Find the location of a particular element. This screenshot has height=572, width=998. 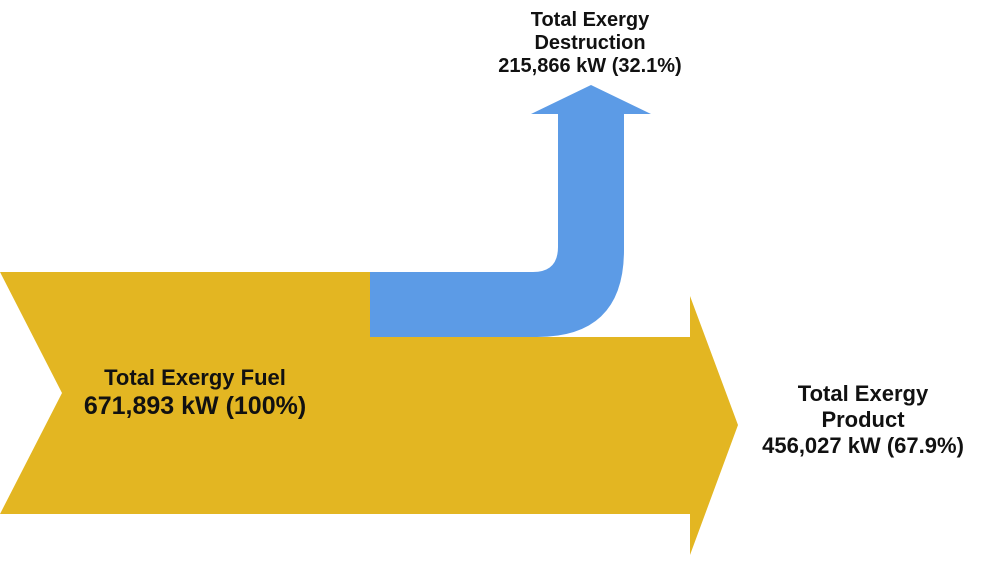

product-label: Total Exergy Product 456,027 kW (67.9%) is located at coordinates (863, 420).